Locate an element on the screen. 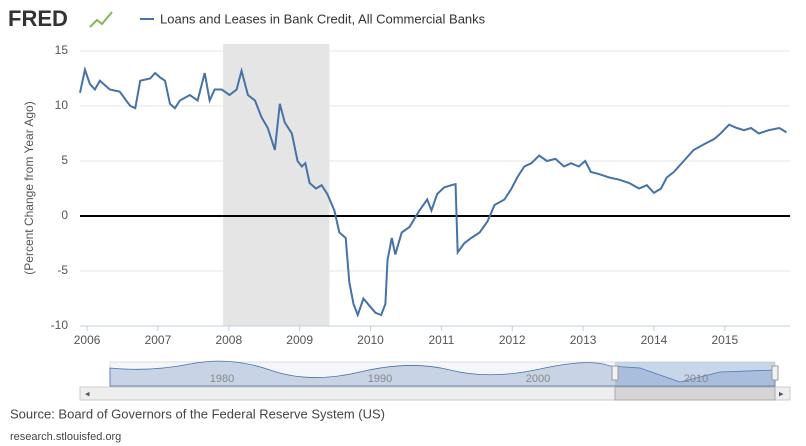  logo-icon is located at coordinates (101, 19).